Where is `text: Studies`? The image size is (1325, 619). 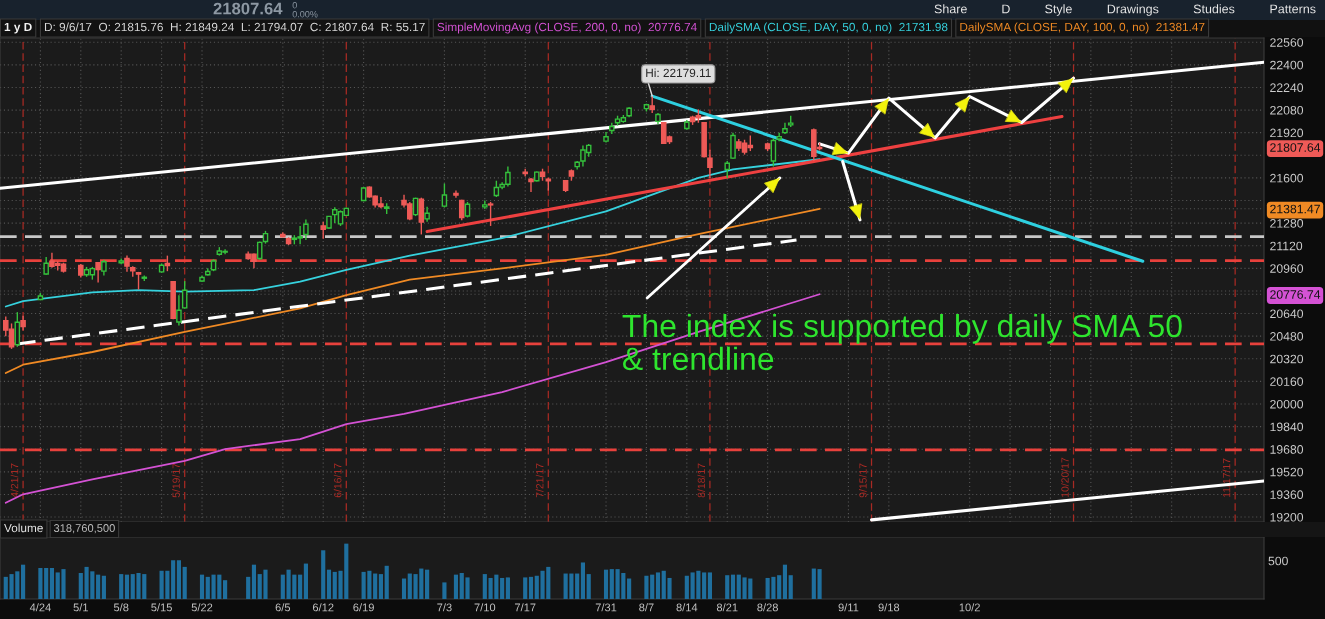
text: Studies is located at coordinates (1214, 9).